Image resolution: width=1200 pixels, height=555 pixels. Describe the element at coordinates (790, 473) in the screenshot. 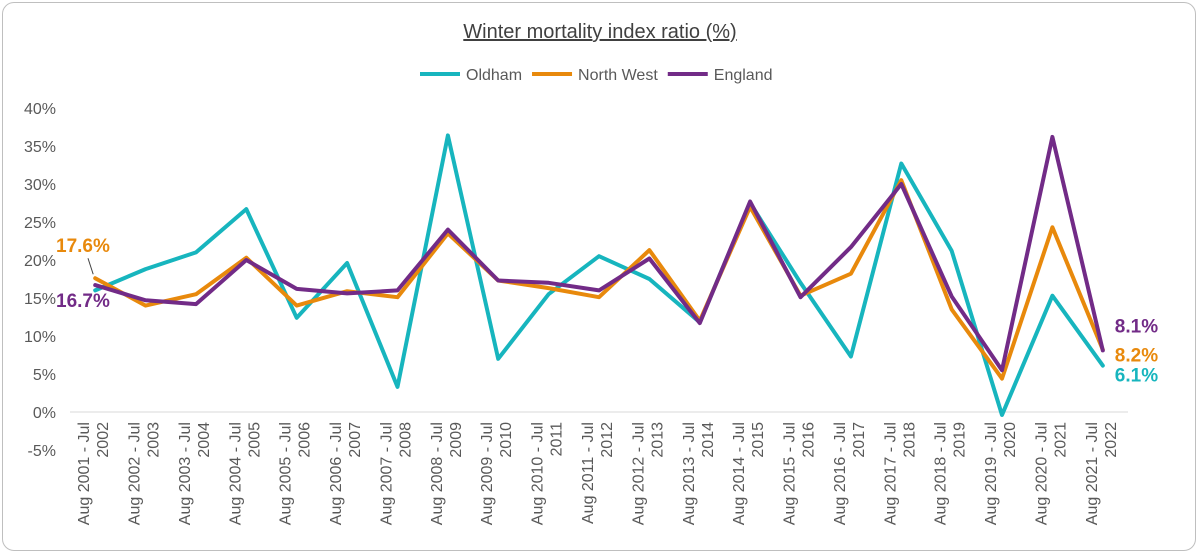

I see `x-tick-line: Aug 2015 - Jul` at that location.